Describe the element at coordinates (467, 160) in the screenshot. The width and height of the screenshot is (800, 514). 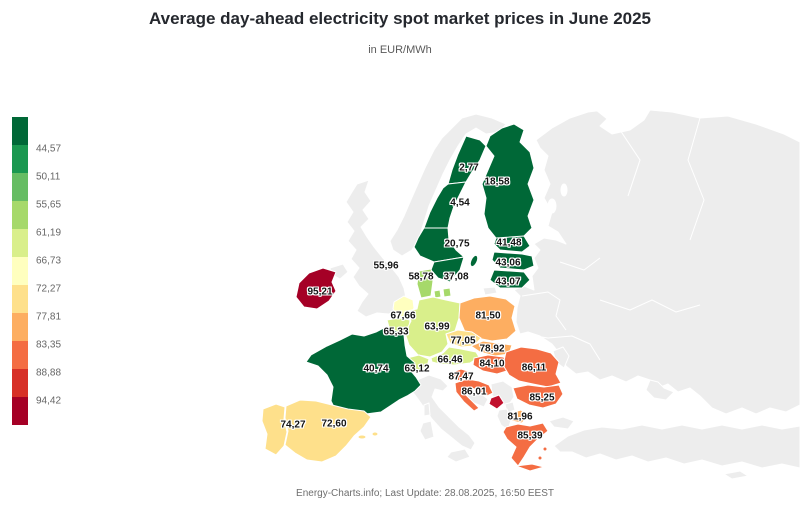
I see `country-sweden-se1` at that location.